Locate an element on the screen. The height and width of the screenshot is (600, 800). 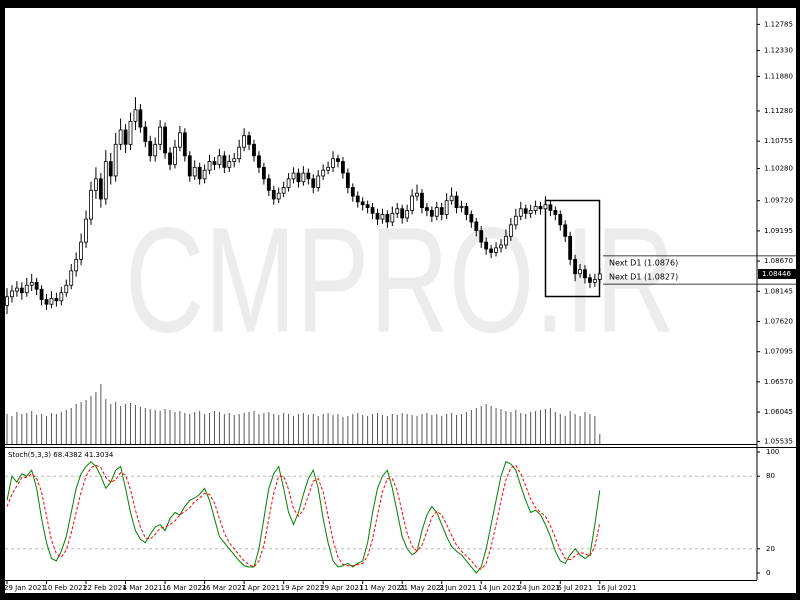
x-tick-label: 22 Feb 2021 is located at coordinates (105, 588).